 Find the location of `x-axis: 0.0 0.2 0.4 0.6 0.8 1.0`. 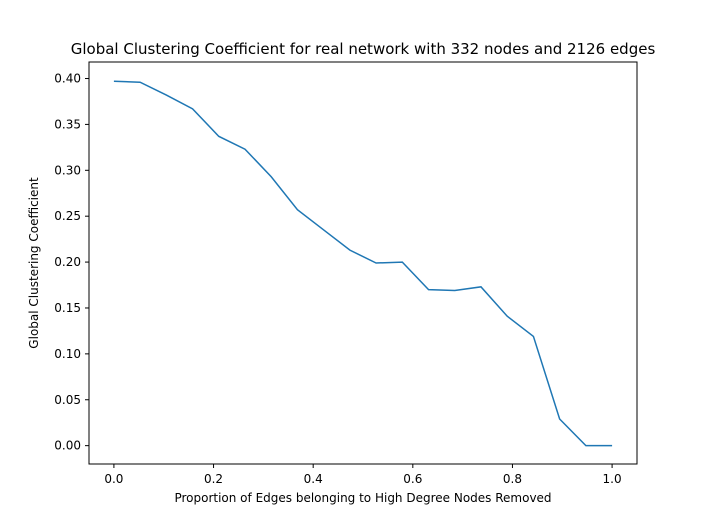

x-axis: 0.0 0.2 0.4 0.6 0.8 1.0 is located at coordinates (363, 475).